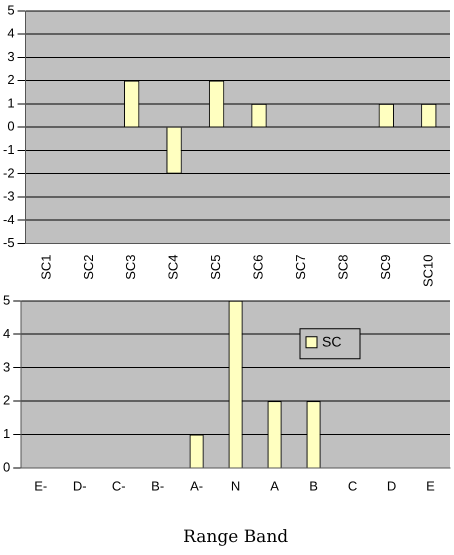 The image size is (454, 555). I want to click on x-tick-label: N, so click(235, 486).